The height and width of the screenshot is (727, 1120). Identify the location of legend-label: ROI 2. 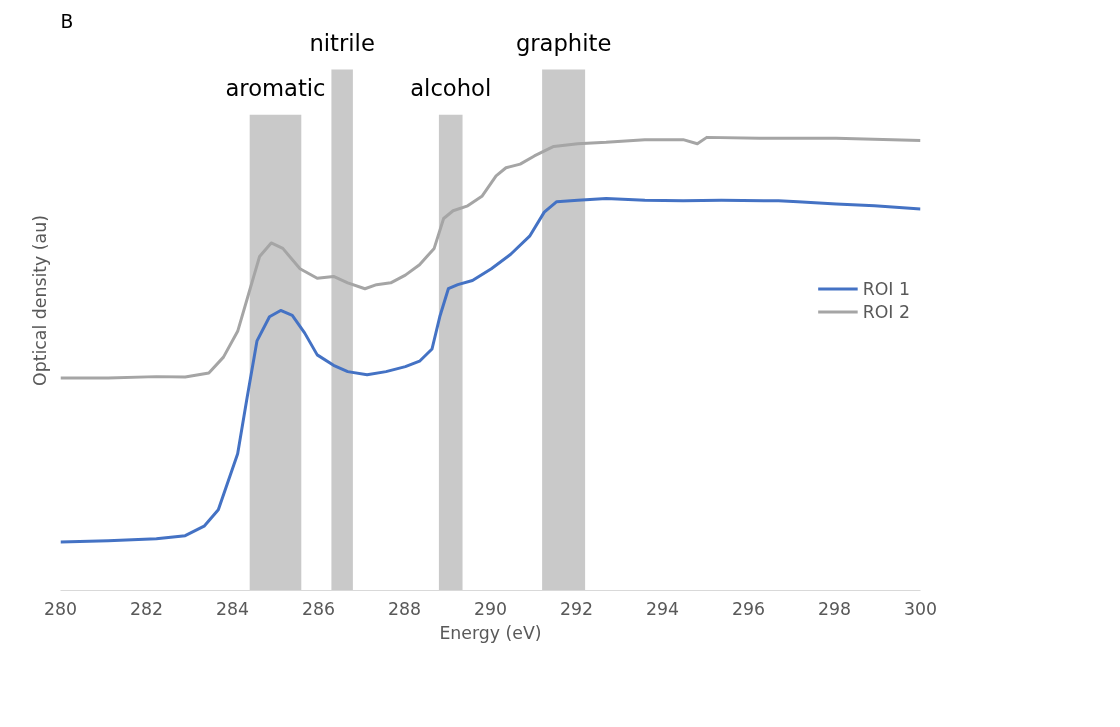
(886, 311).